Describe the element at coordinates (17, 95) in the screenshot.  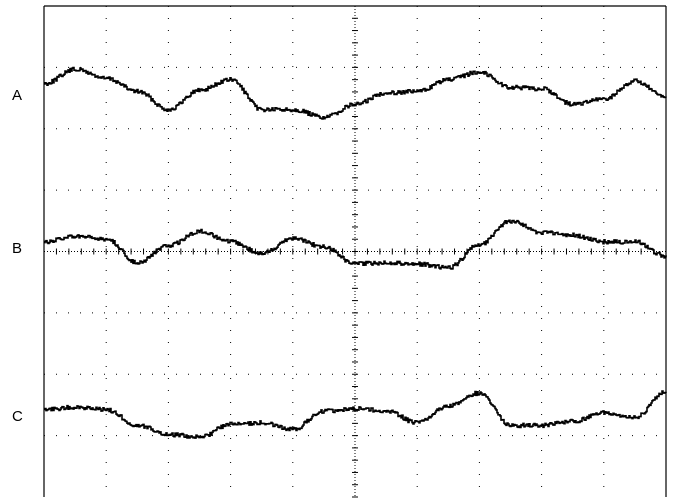
I see `channel-label-a: A` at that location.